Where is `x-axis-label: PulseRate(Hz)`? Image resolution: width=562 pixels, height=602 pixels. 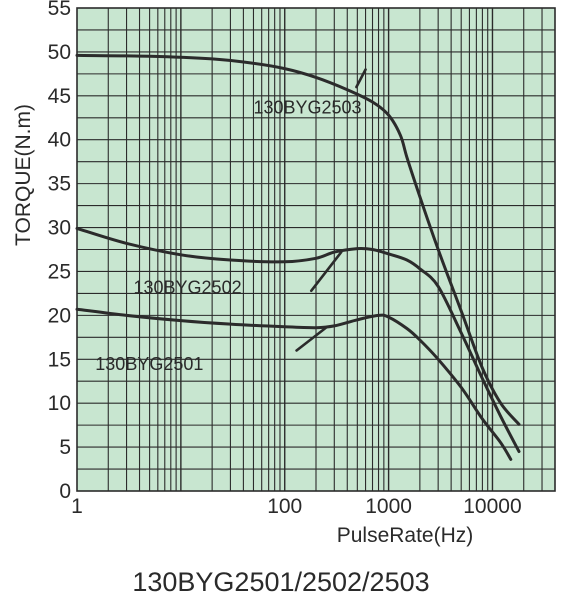 x-axis-label: PulseRate(Hz) is located at coordinates (405, 535).